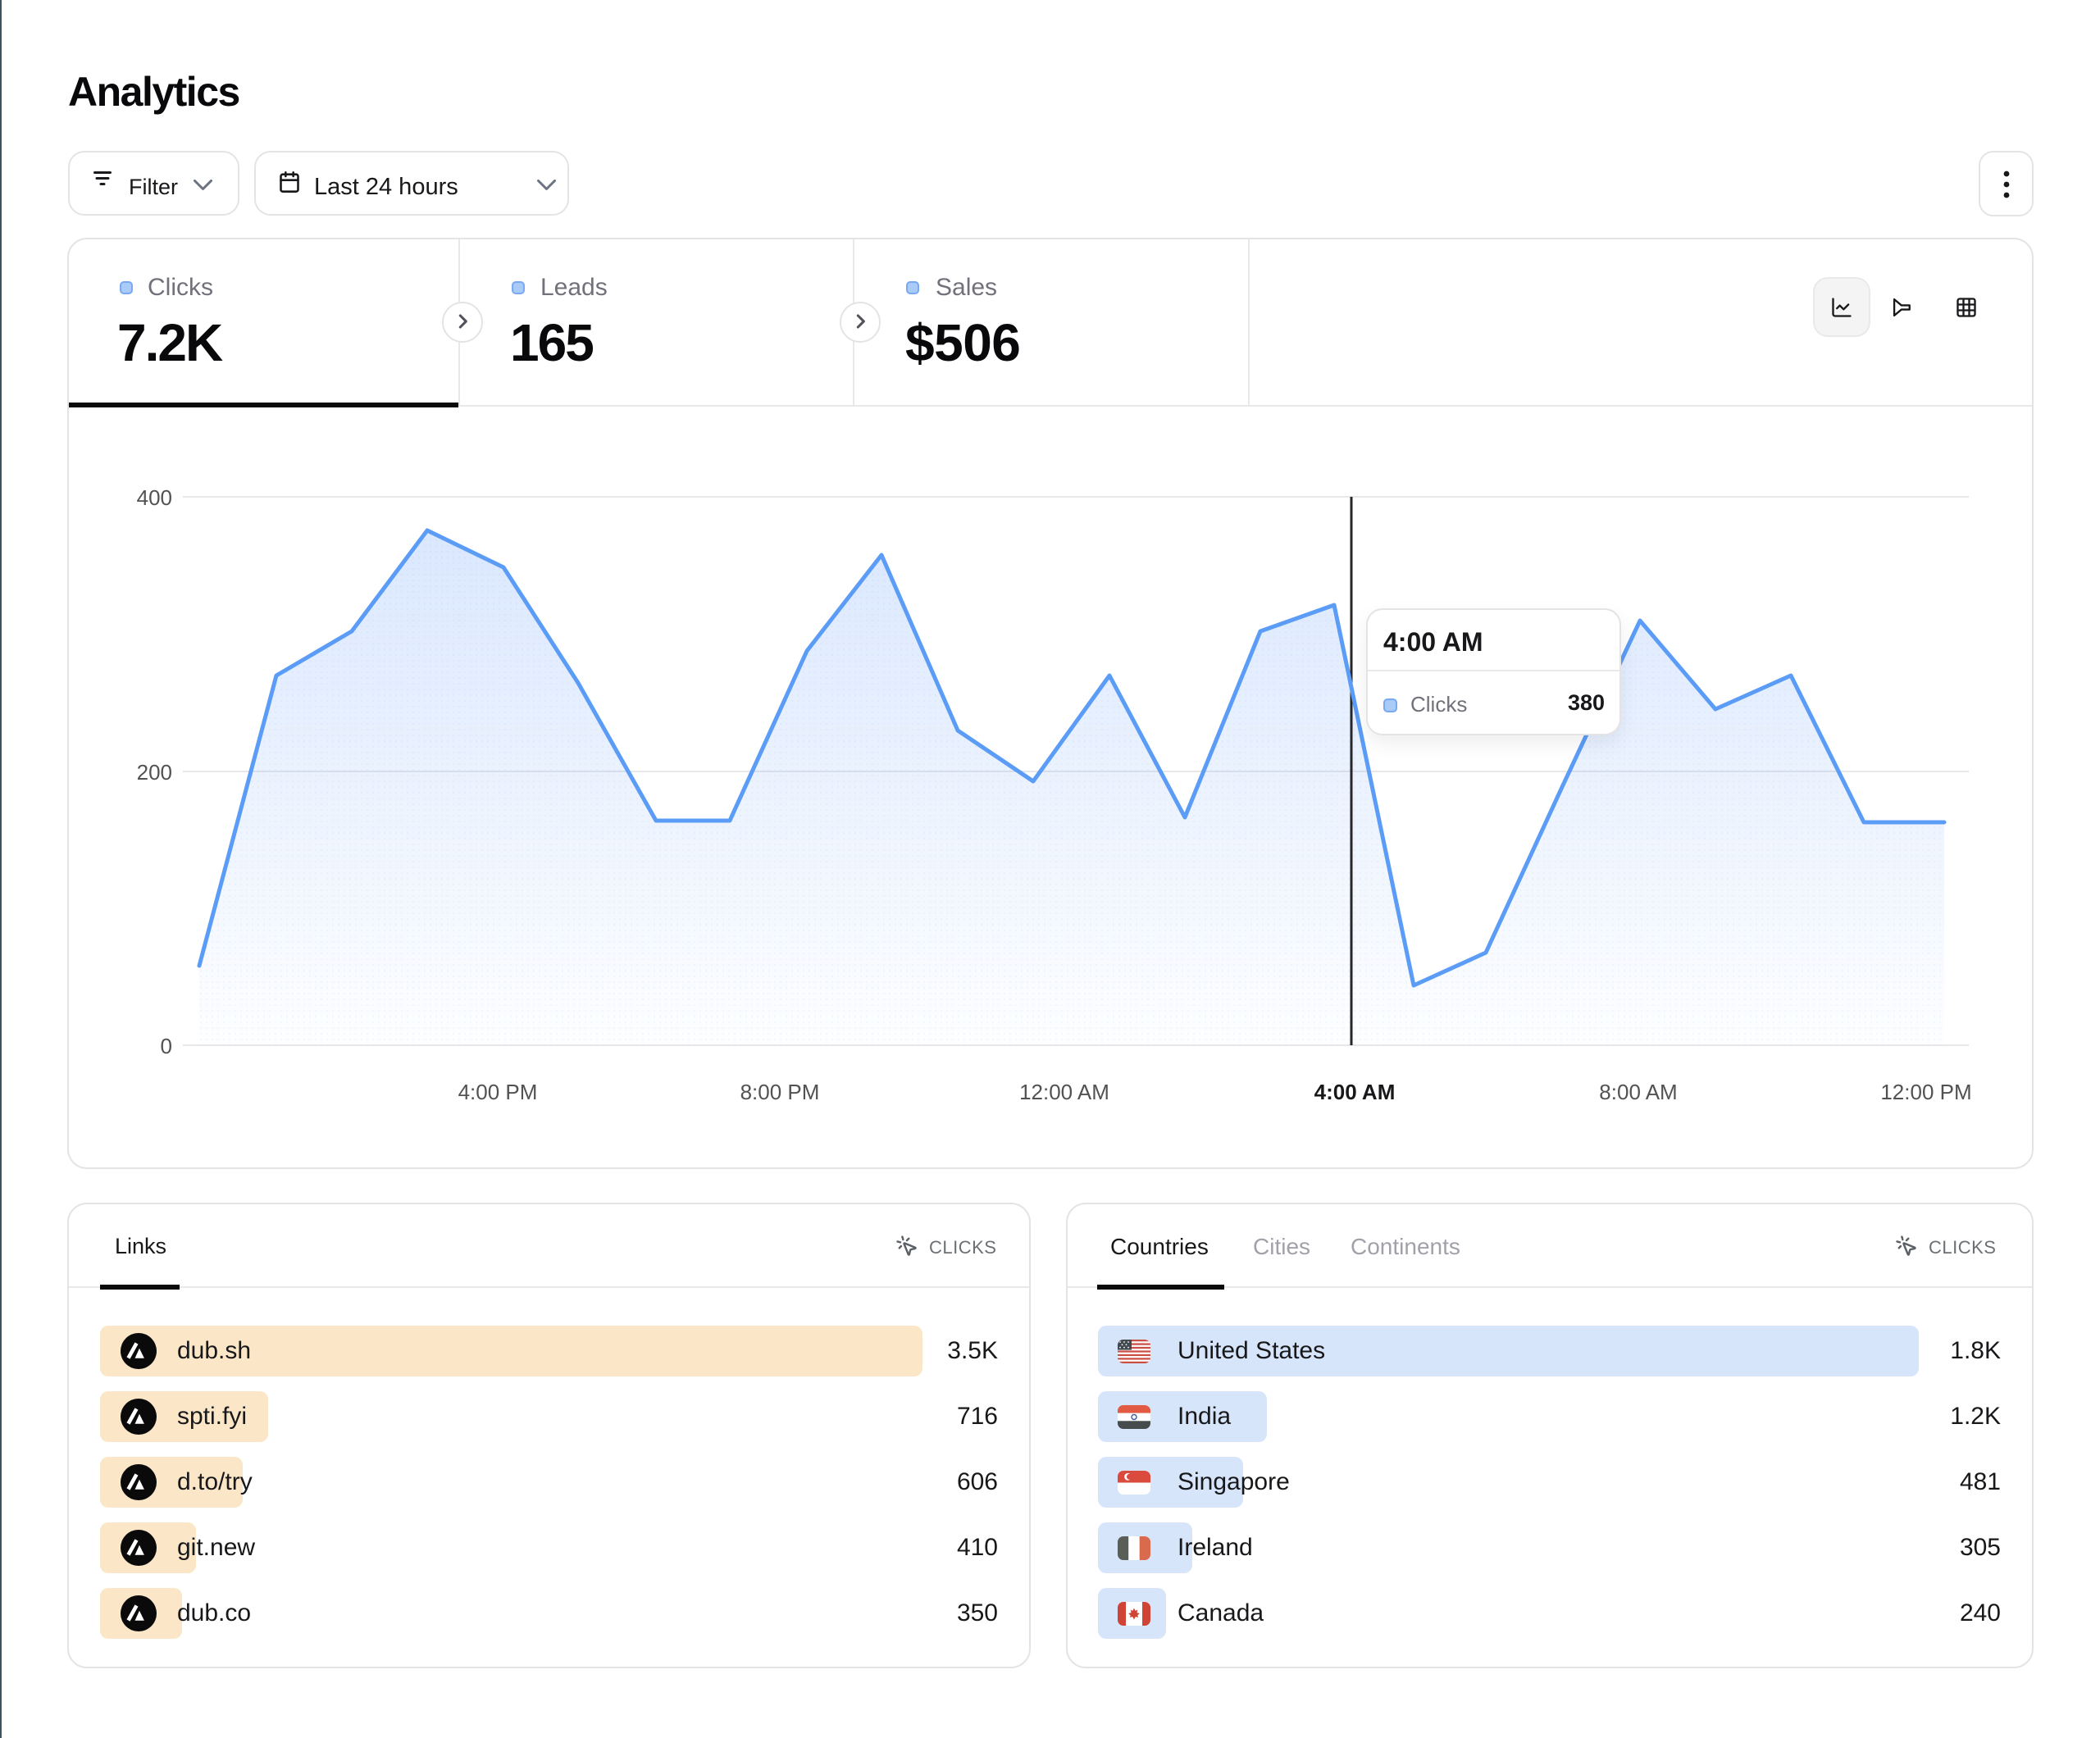  What do you see at coordinates (1925, 1092) in the screenshot?
I see `svg-text: 12:00 PM` at bounding box center [1925, 1092].